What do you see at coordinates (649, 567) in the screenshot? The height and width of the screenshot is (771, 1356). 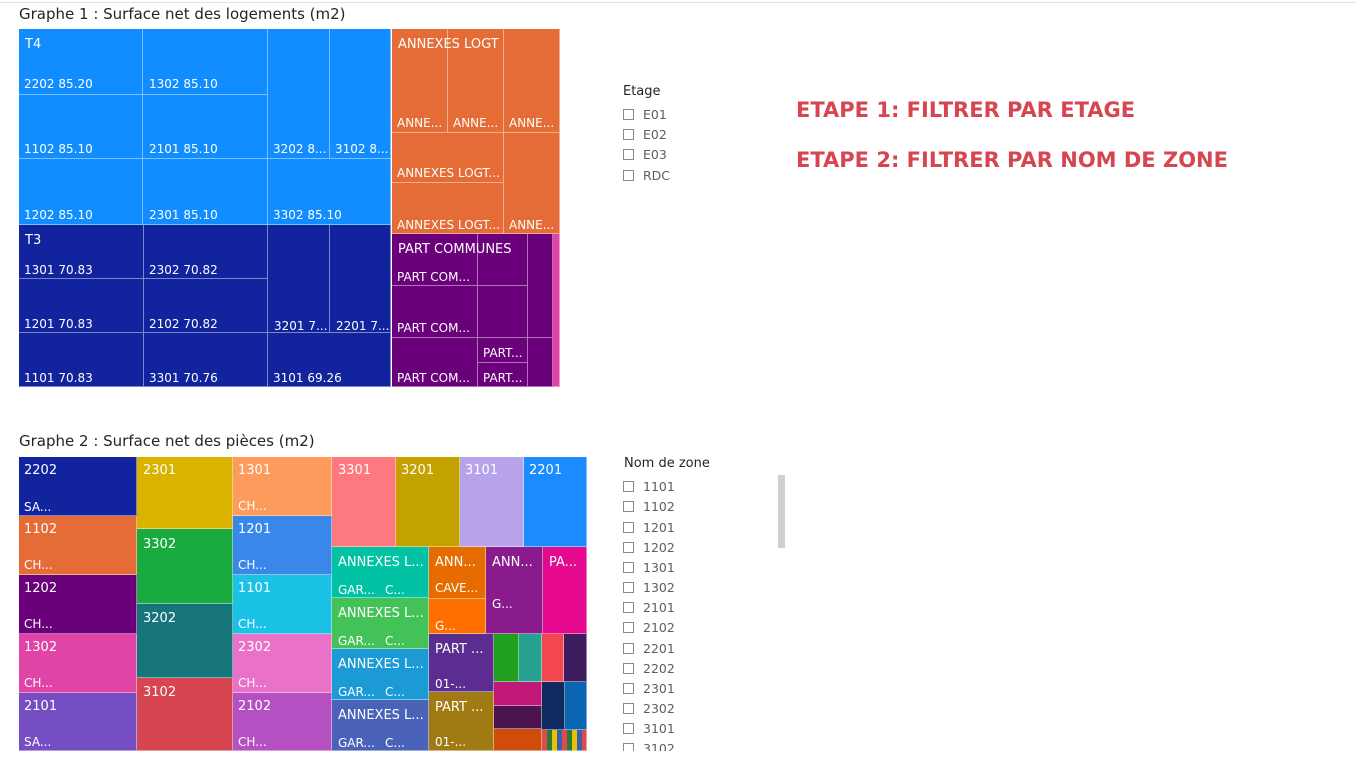 I see `slicer-option-1301: 1301` at bounding box center [649, 567].